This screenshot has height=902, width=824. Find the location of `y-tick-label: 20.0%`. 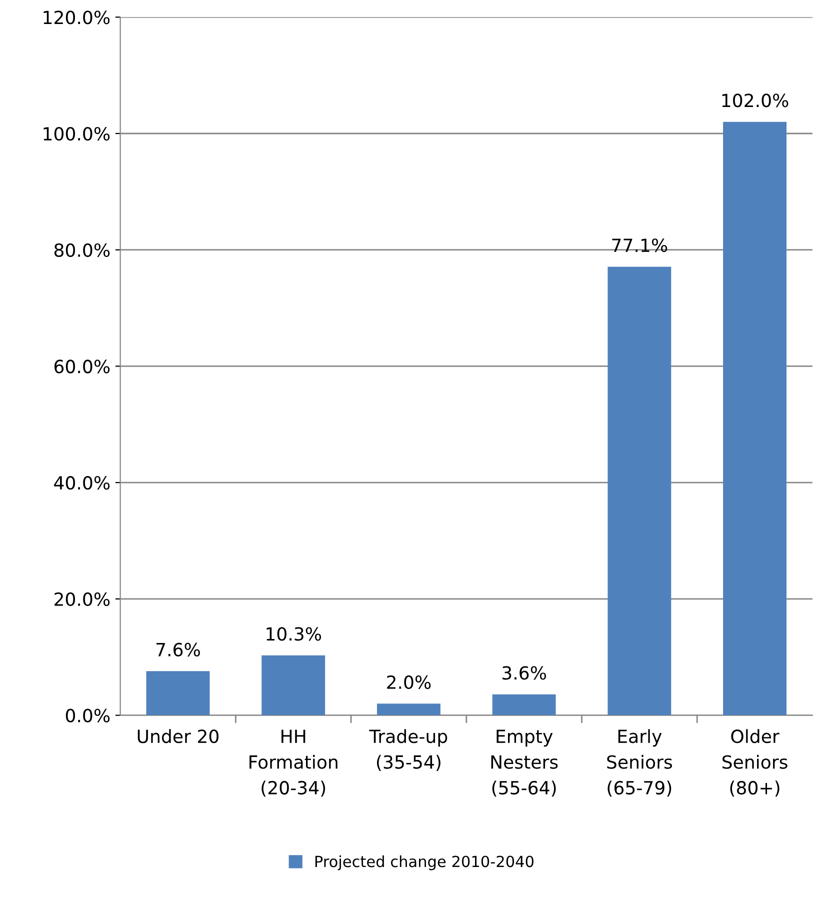

y-tick-label: 20.0% is located at coordinates (82, 599).